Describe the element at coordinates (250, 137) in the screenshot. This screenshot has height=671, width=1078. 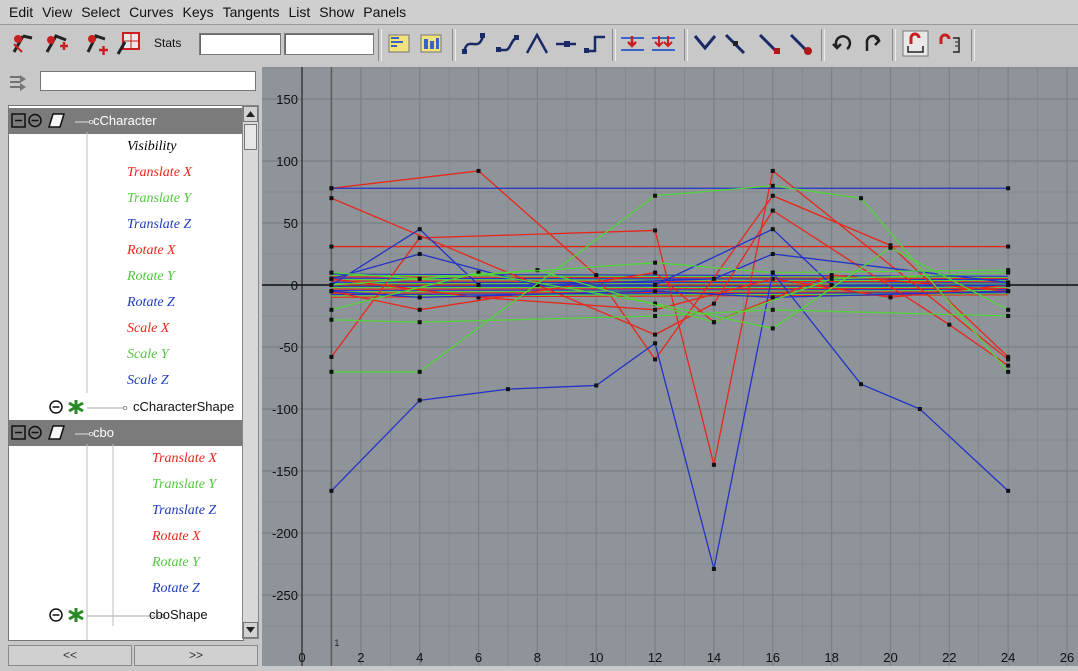
I see `scroll-thumb` at that location.